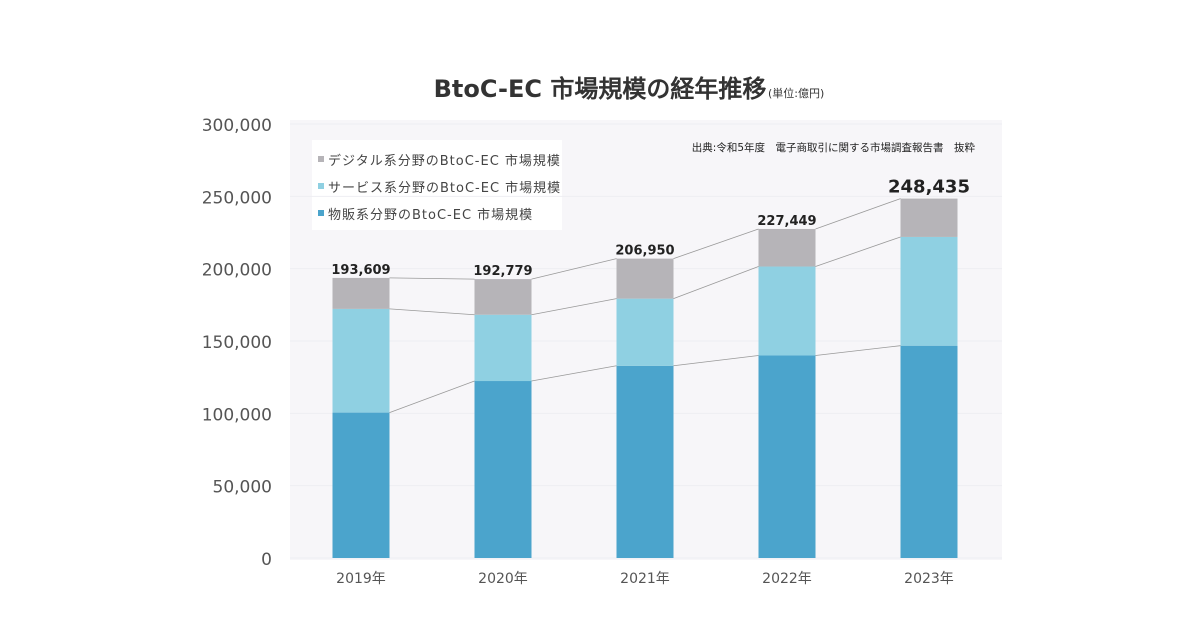  Describe the element at coordinates (266, 560) in the screenshot. I see `y-tick-label: 0` at that location.